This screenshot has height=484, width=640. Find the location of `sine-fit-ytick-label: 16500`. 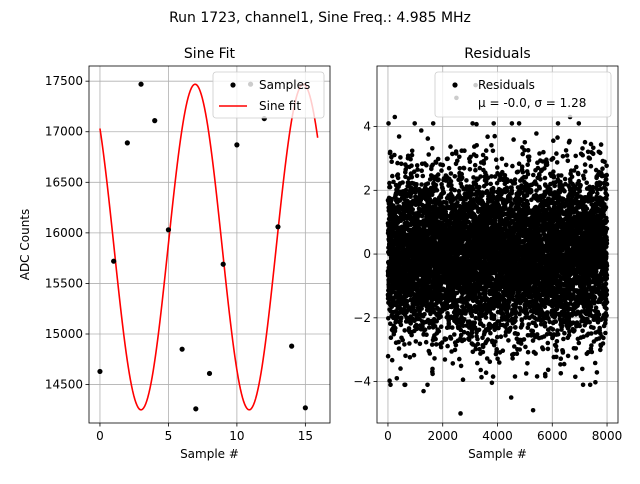

sine-fit-ytick-label: 16500 is located at coordinates (64, 182).